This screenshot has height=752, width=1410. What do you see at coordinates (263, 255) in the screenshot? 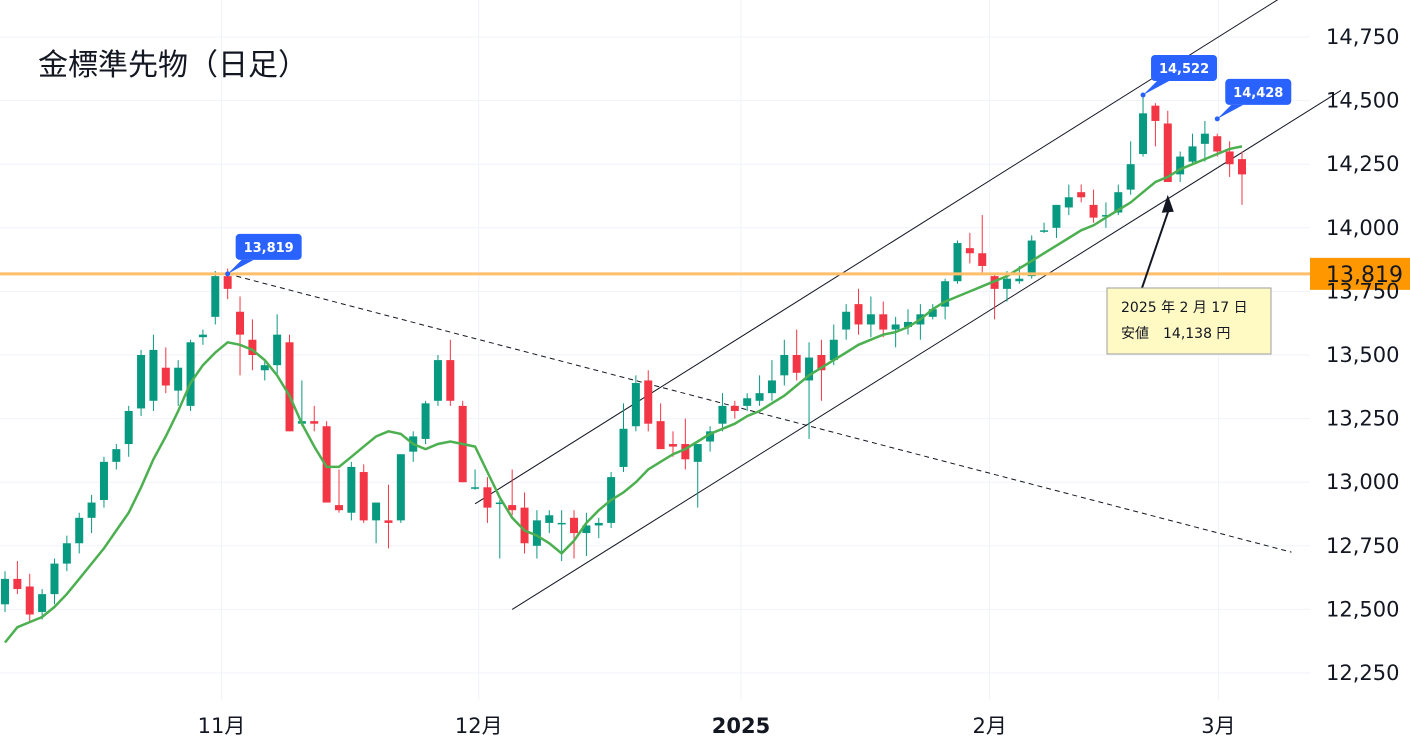
I see `price-bubble: 13,819` at bounding box center [263, 255].